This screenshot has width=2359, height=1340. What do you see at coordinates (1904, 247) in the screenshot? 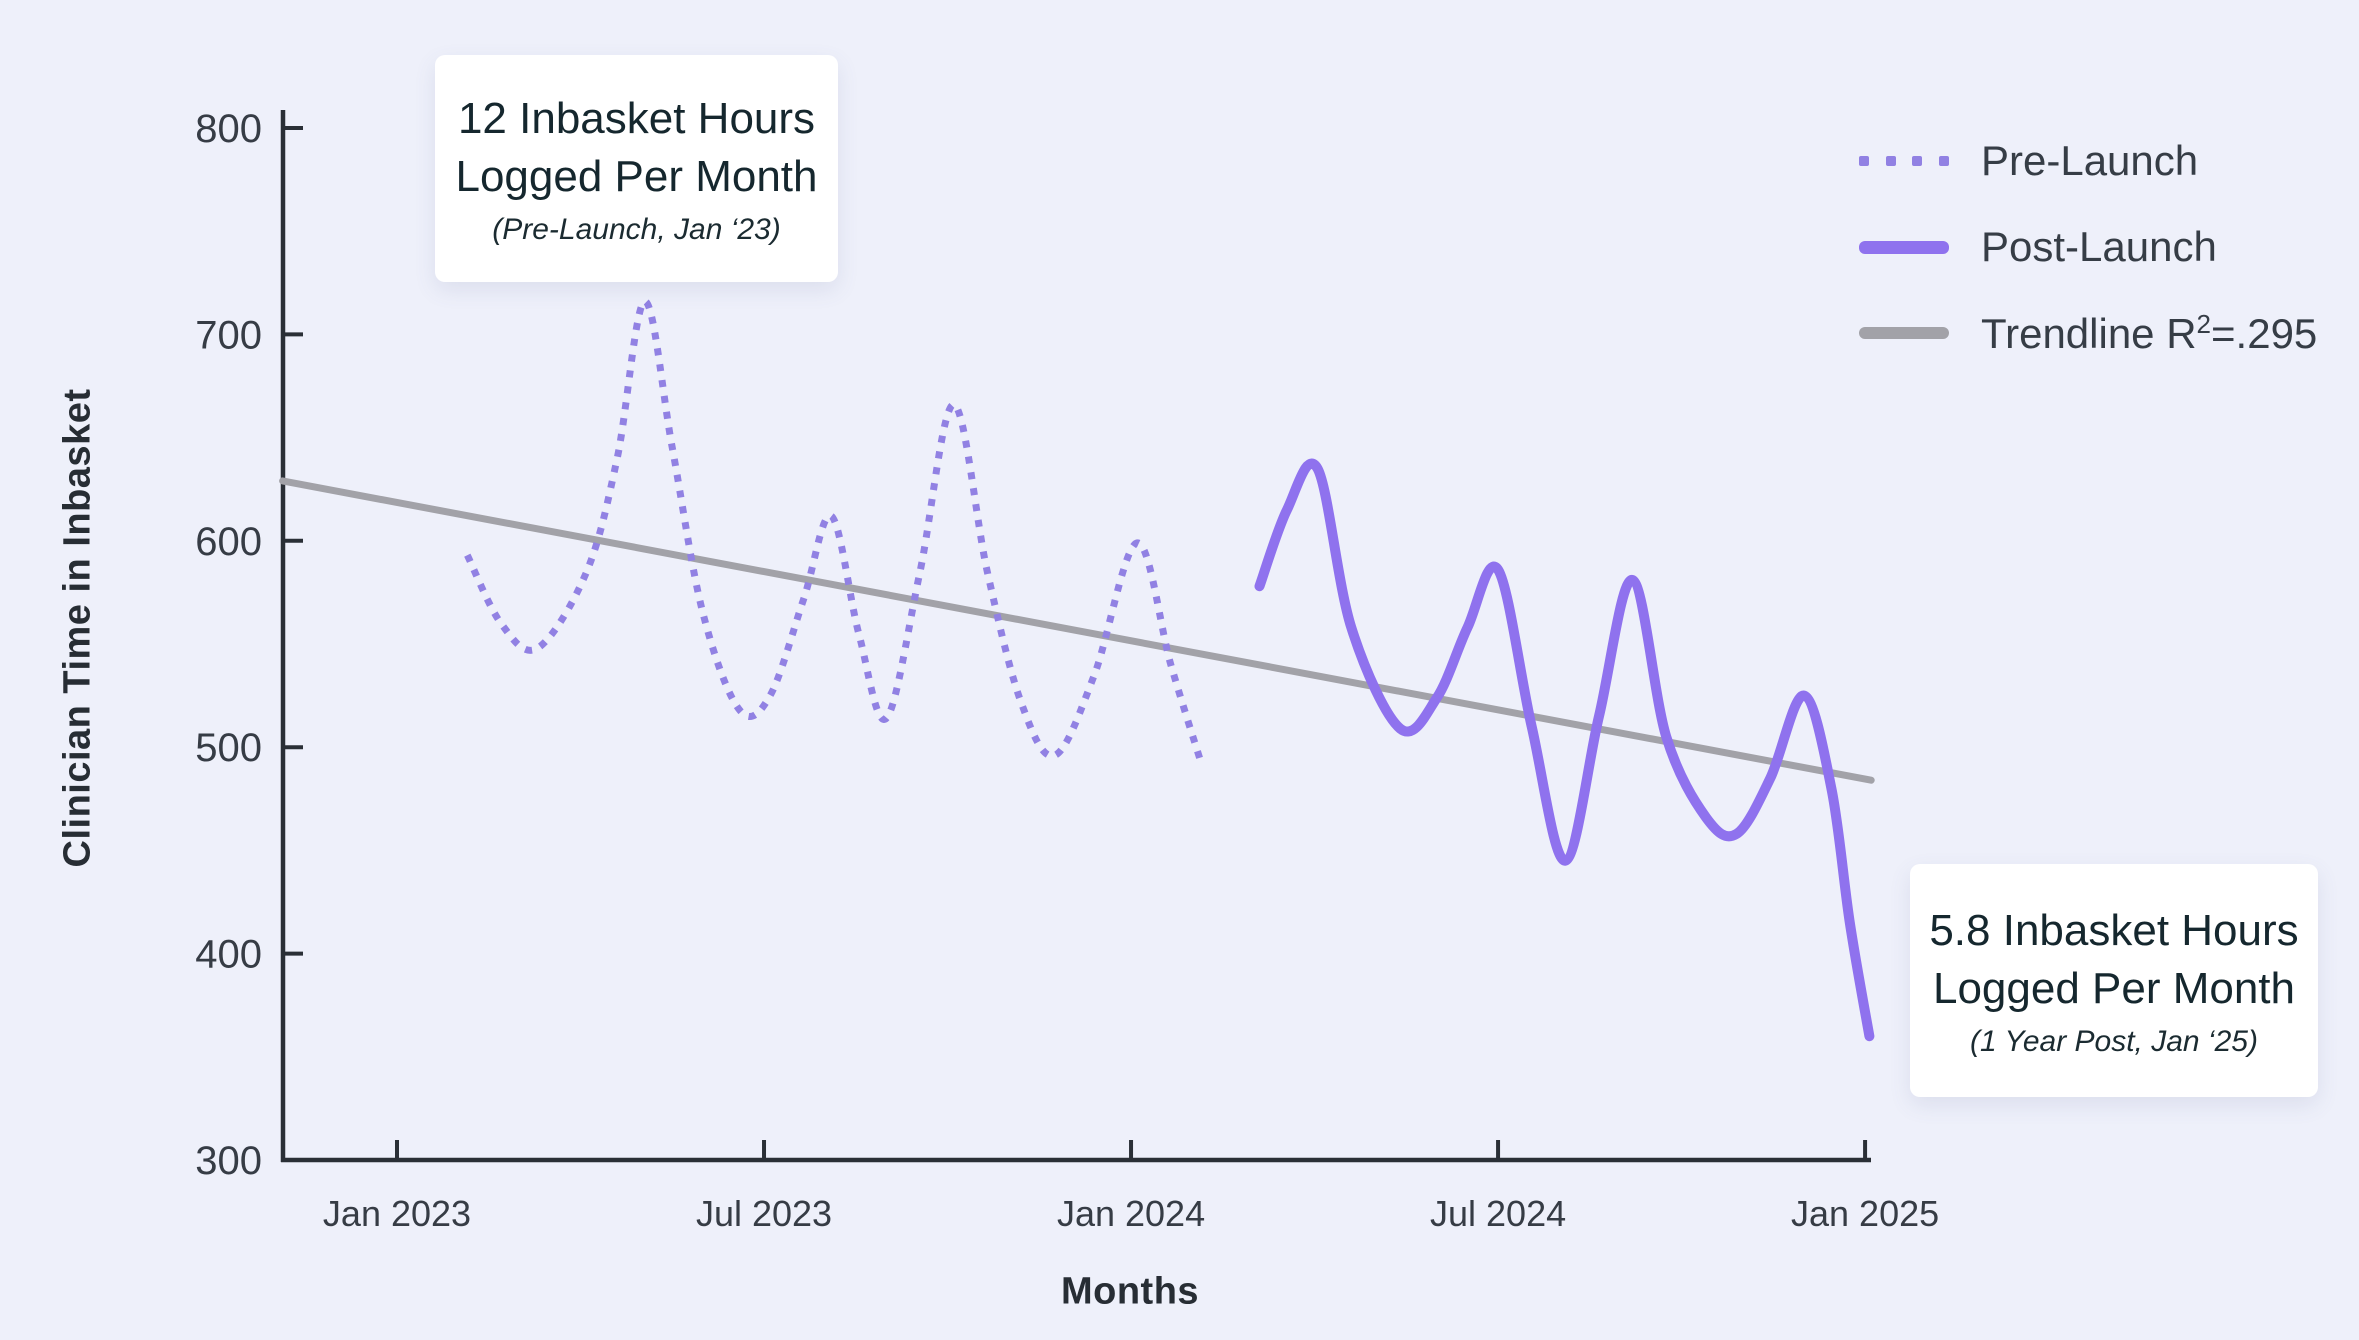
I see `solid-line-swatch` at bounding box center [1904, 247].